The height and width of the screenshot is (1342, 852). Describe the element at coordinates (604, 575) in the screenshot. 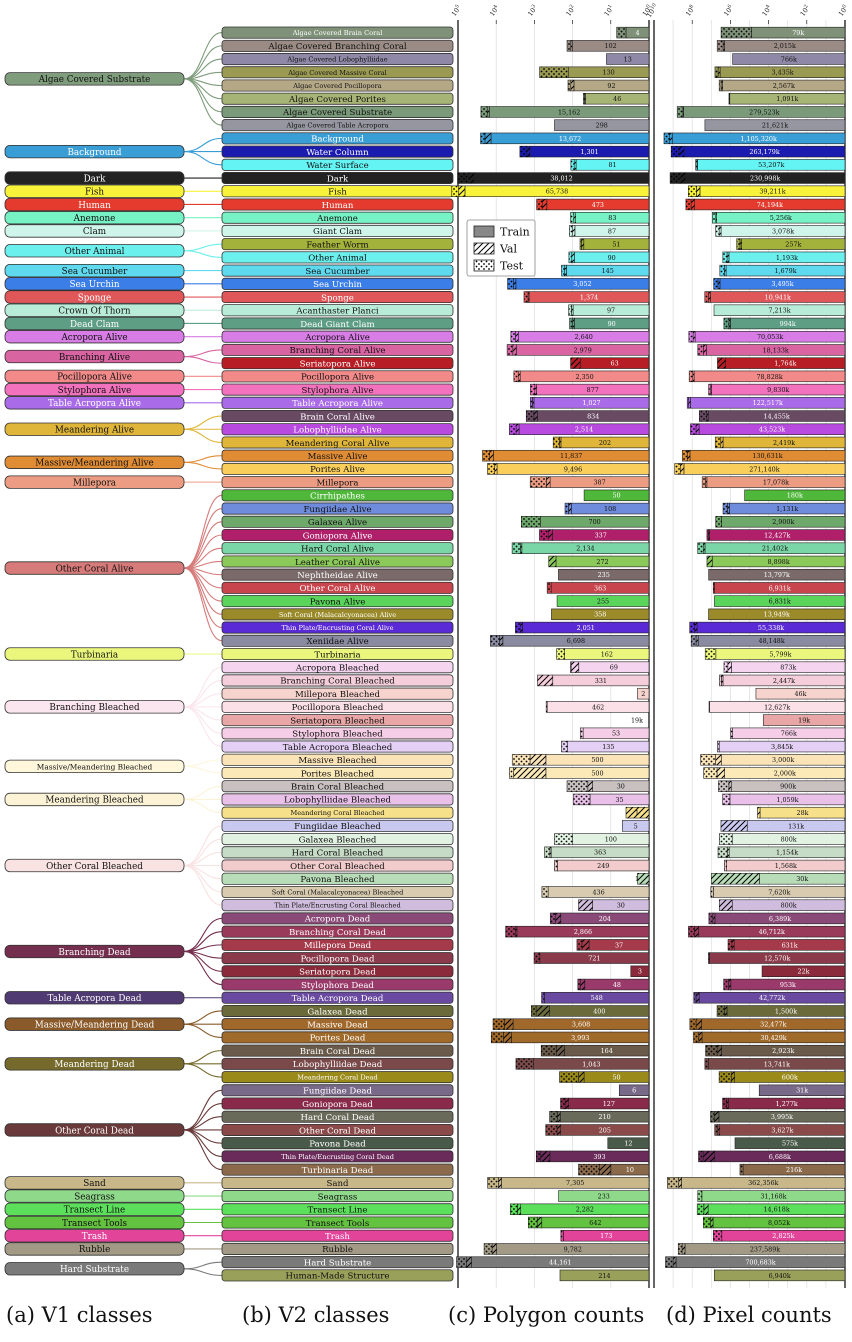

I see `bar-value-label: 235` at that location.